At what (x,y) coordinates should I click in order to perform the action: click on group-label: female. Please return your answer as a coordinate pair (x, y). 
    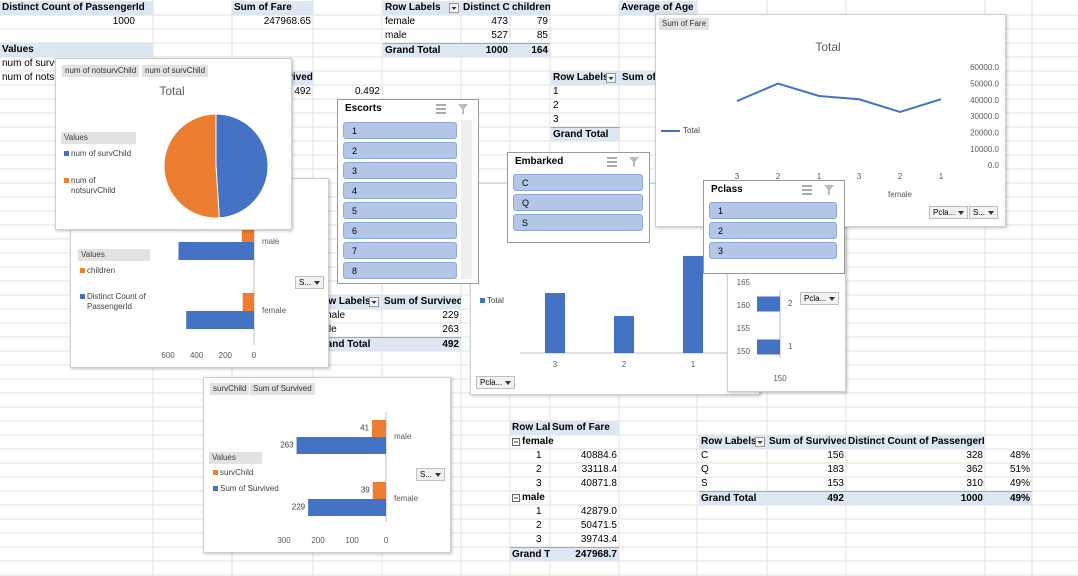
    Looking at the image, I should click on (900, 194).